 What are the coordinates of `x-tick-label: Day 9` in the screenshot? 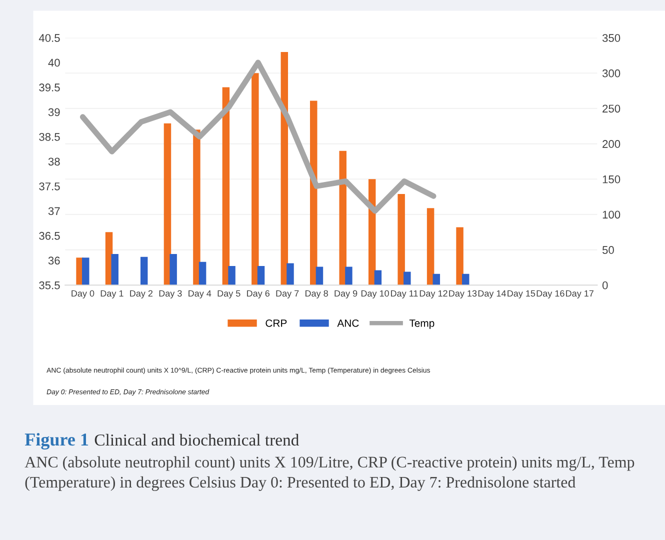 It's located at (346, 294).